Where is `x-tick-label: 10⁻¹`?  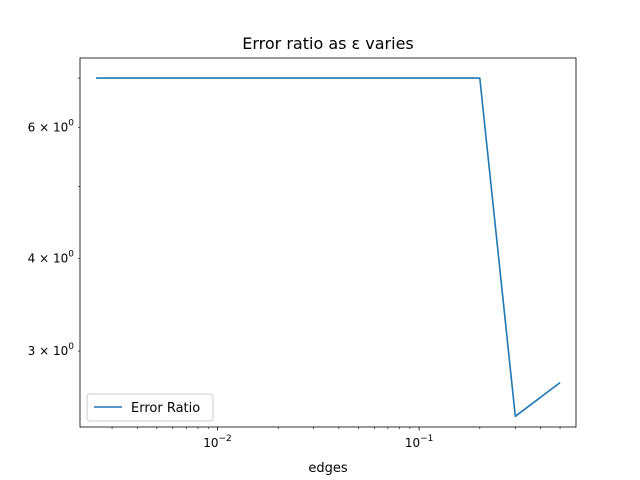 x-tick-label: 10⁻¹ is located at coordinates (419, 442).